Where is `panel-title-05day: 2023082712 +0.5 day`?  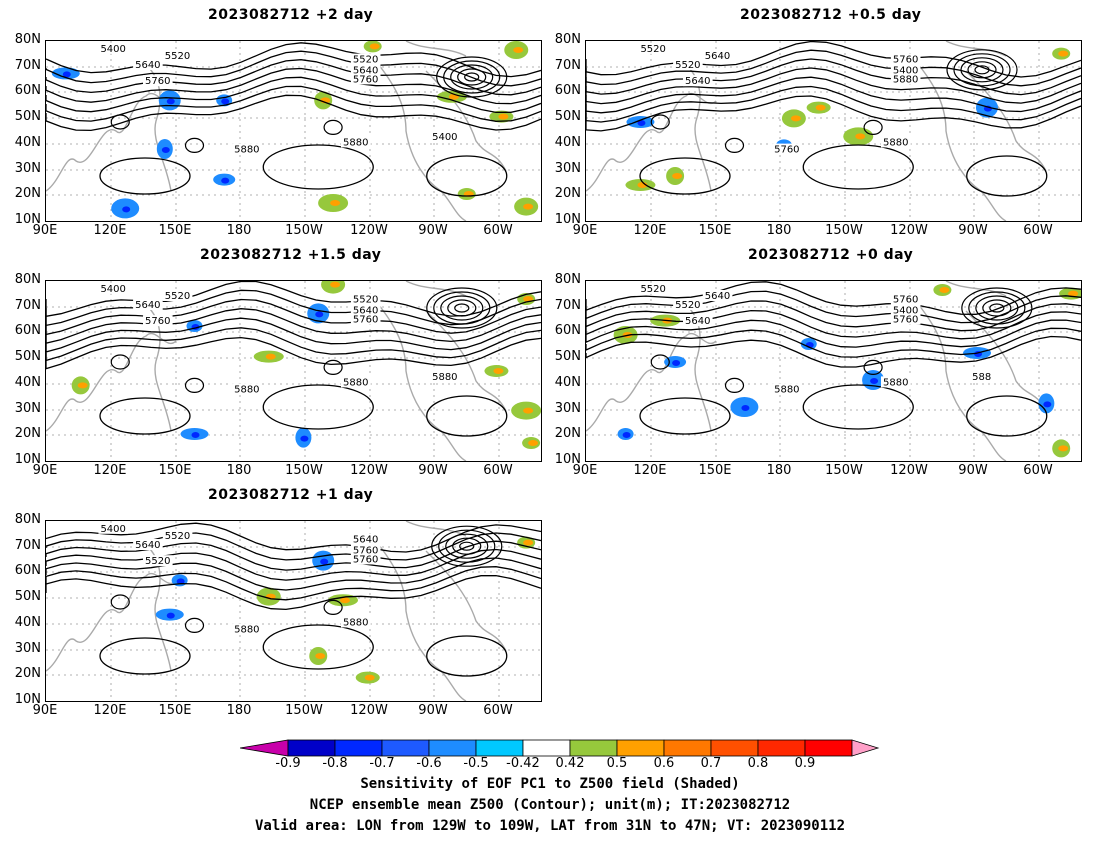
panel-title-05day: 2023082712 +0.5 day is located at coordinates (831, 15).